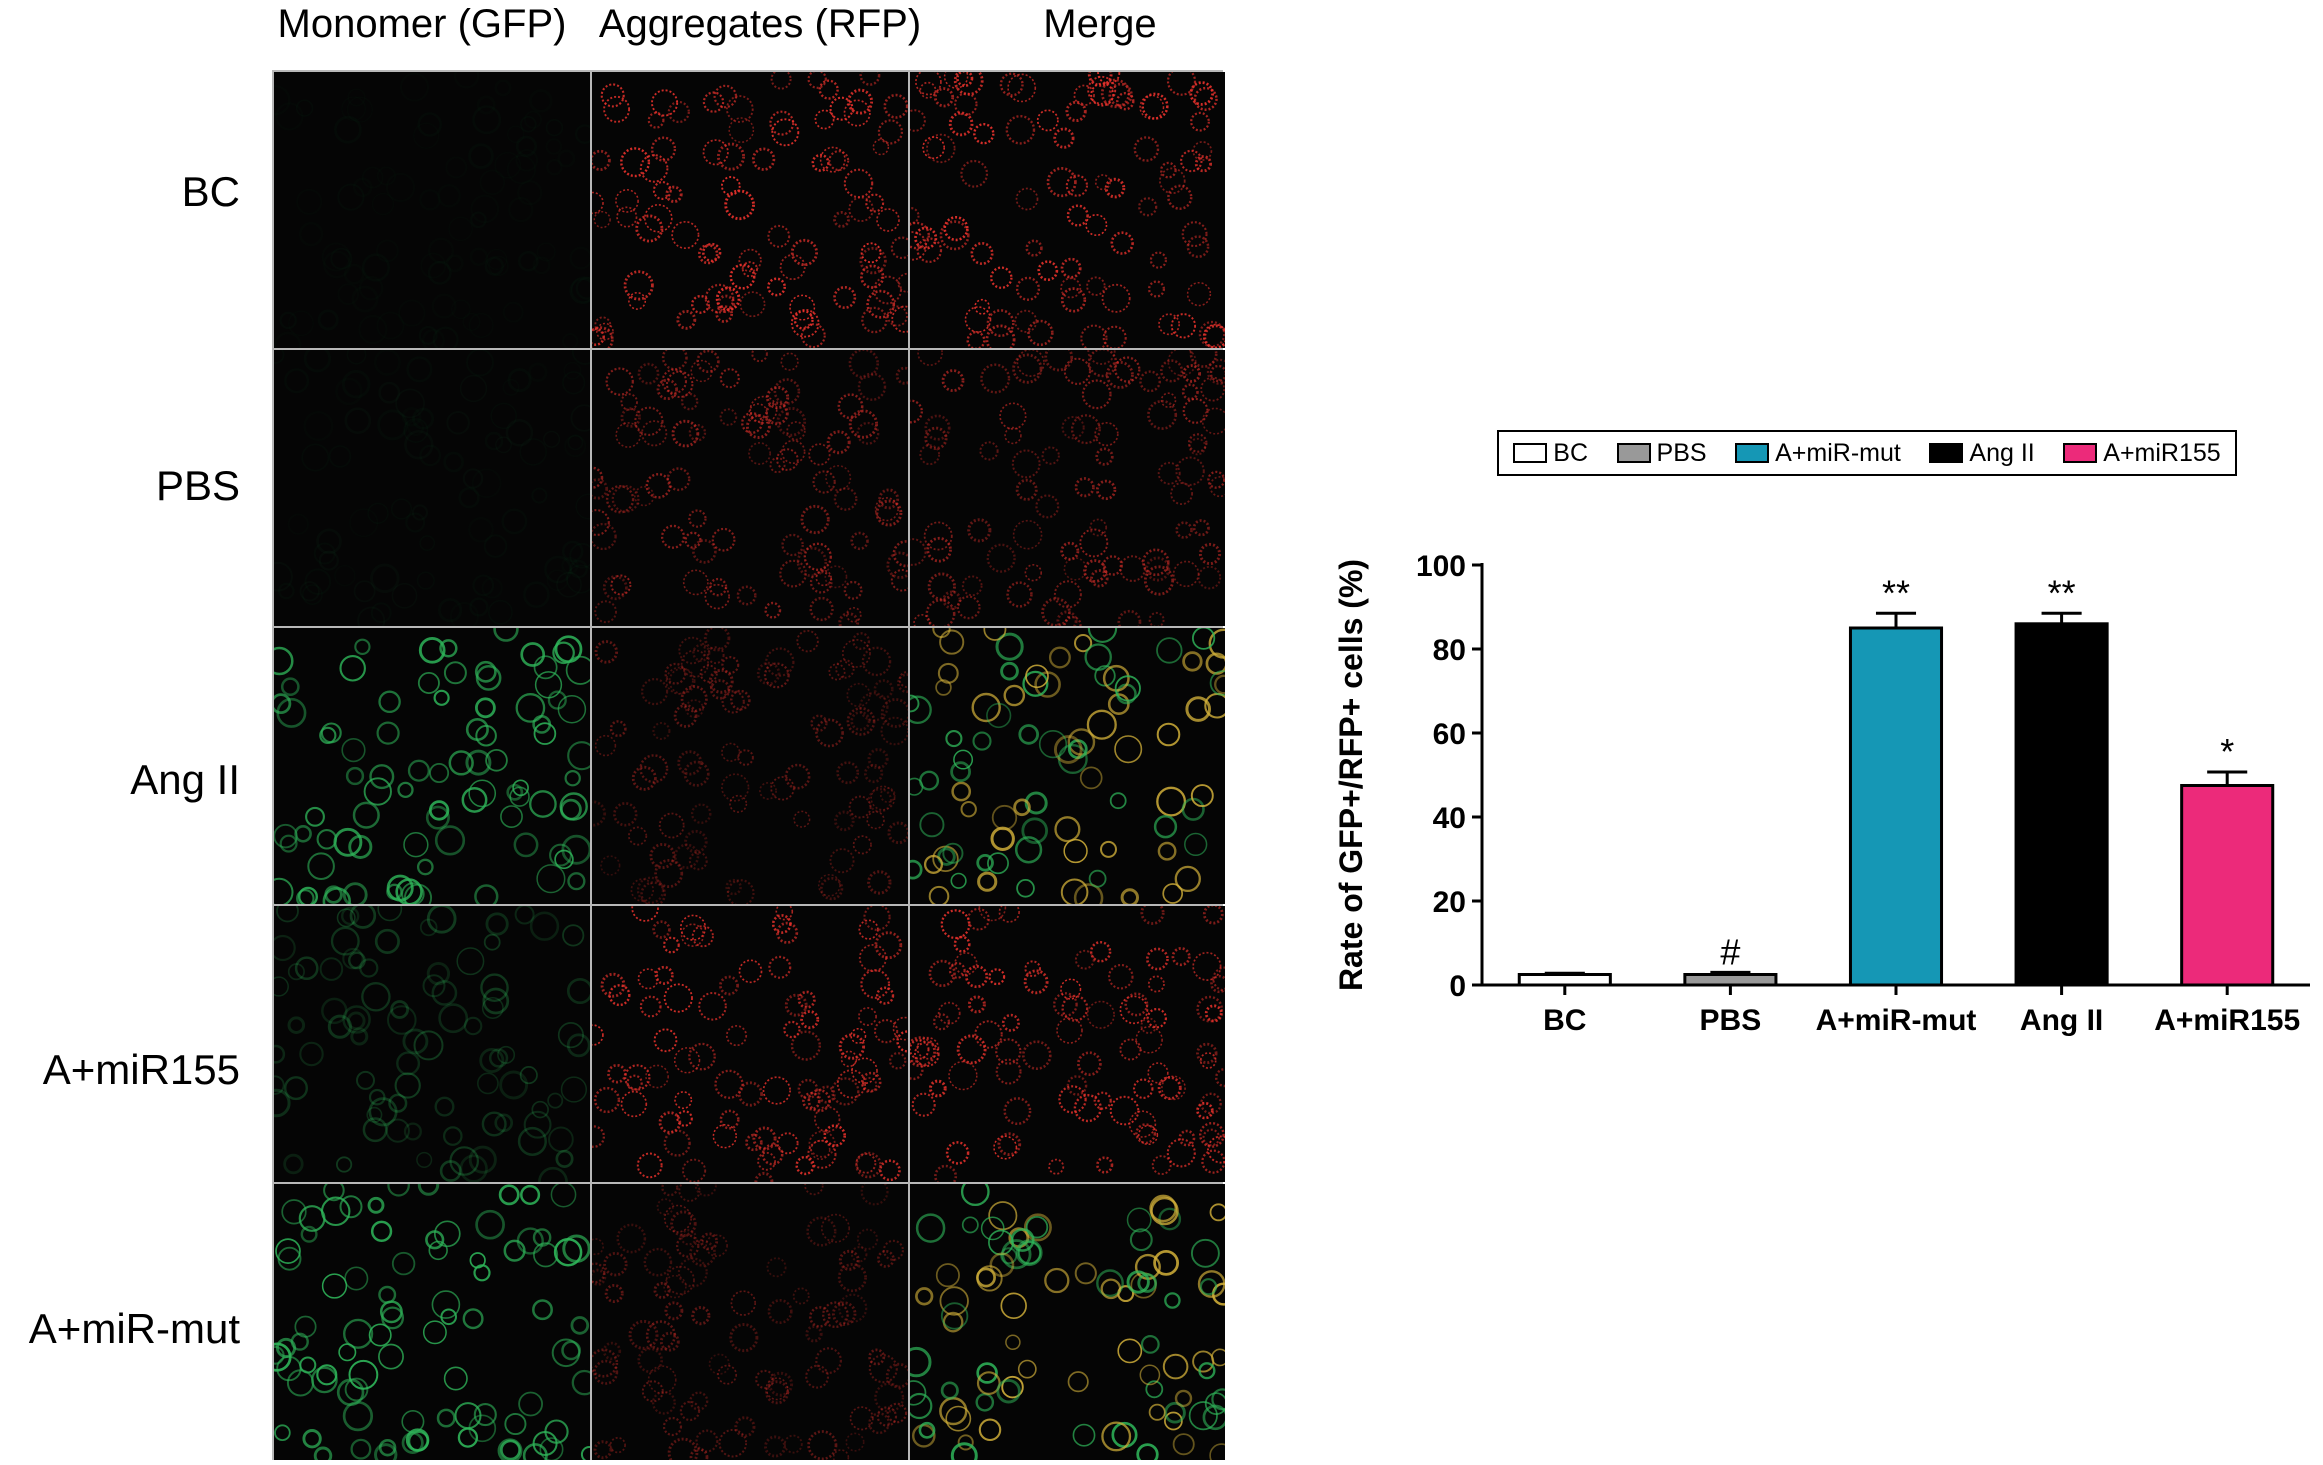  I want to click on legend-label-a-mir155: A+miR155, so click(2162, 452).